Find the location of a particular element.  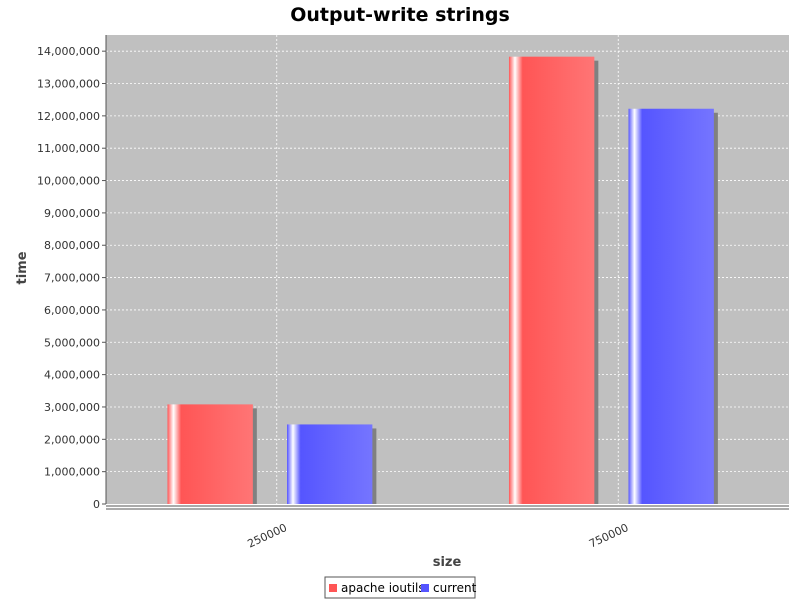

y-tick-label: 10,000,000 is located at coordinates (68, 181).